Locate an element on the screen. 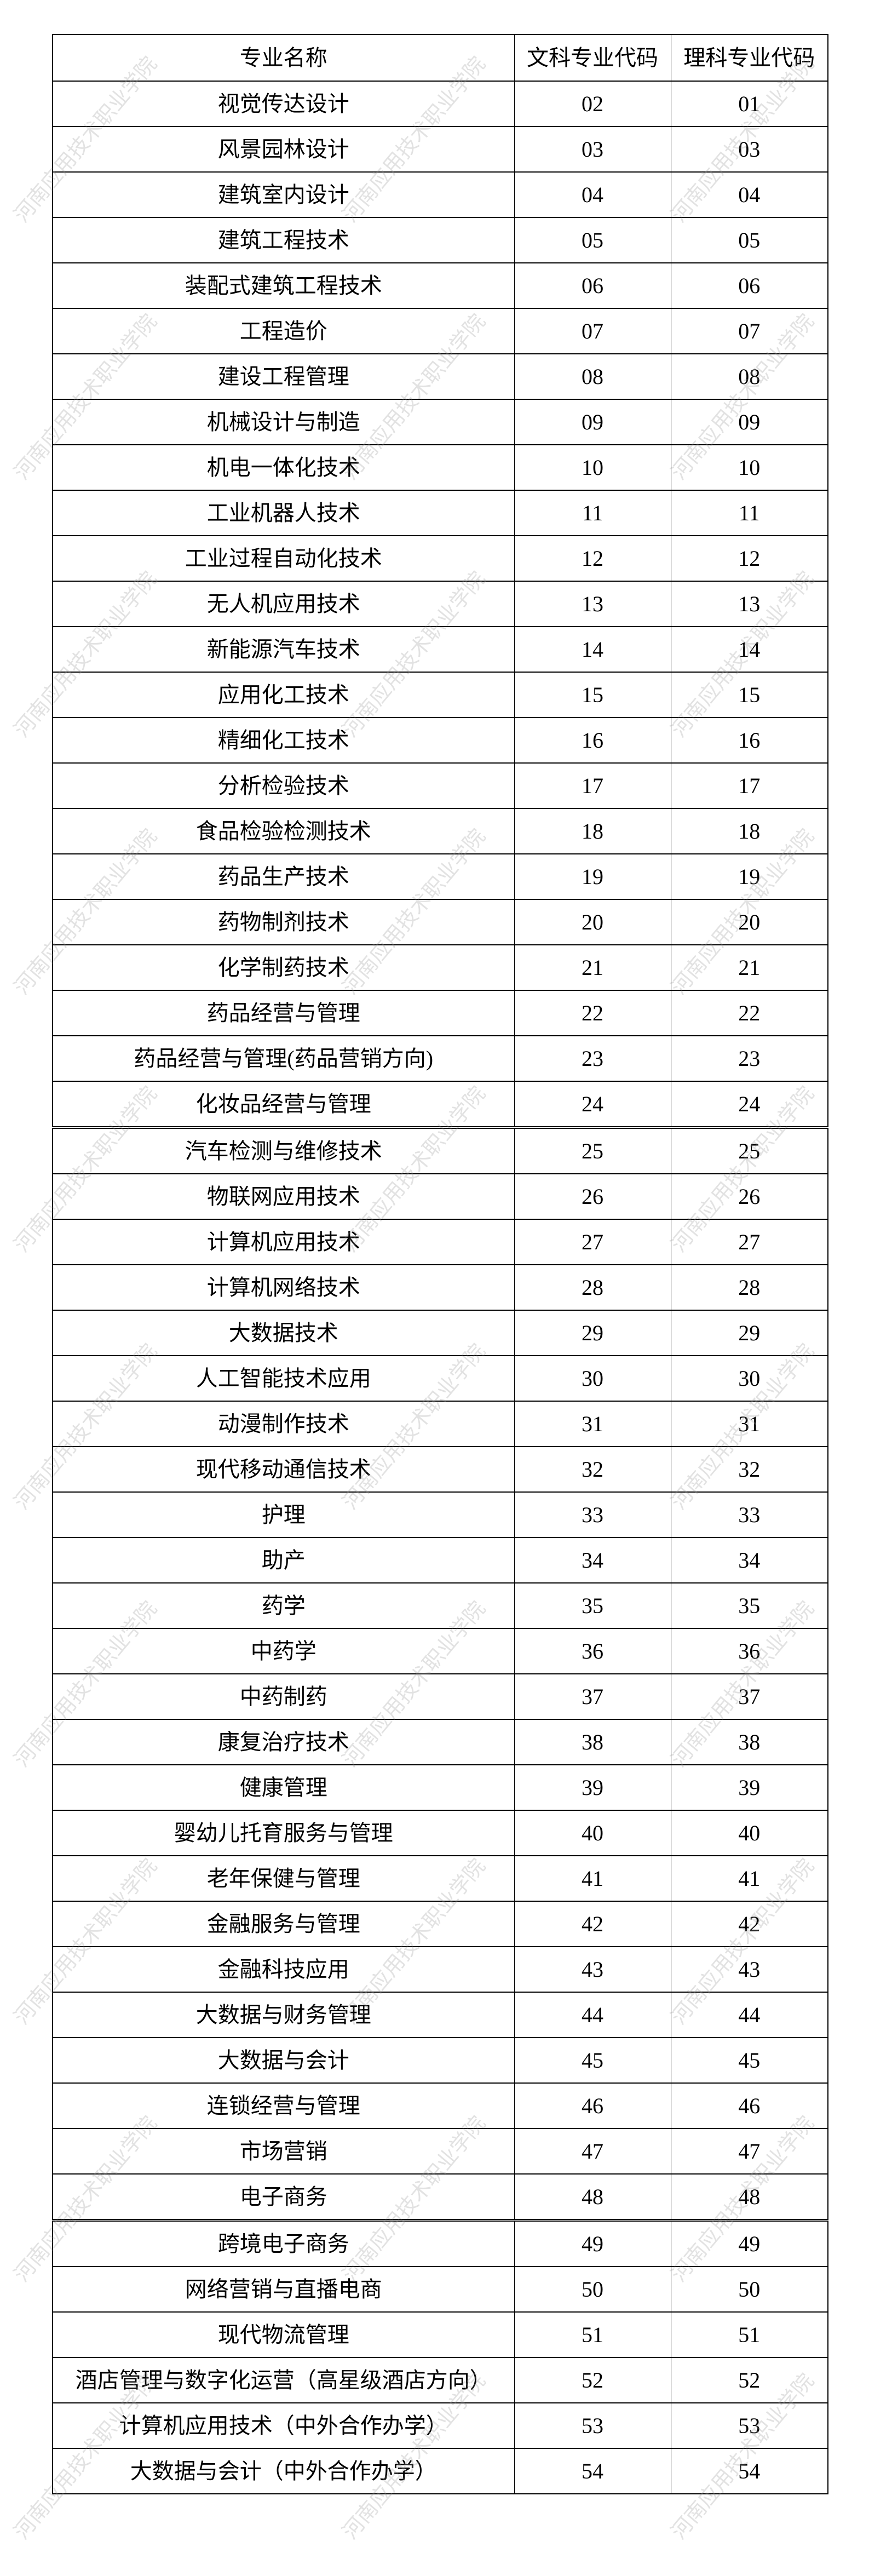 The image size is (869, 2576). liberal-arts-code-cell: 14 is located at coordinates (592, 649).